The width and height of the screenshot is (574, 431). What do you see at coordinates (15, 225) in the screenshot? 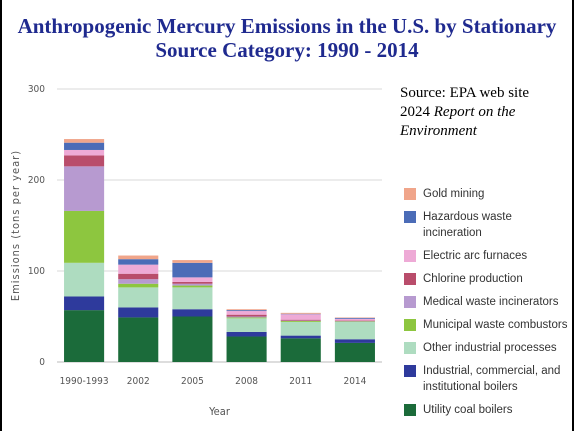
I see `y-axis-label: Emissions (tons per year)` at bounding box center [15, 225].